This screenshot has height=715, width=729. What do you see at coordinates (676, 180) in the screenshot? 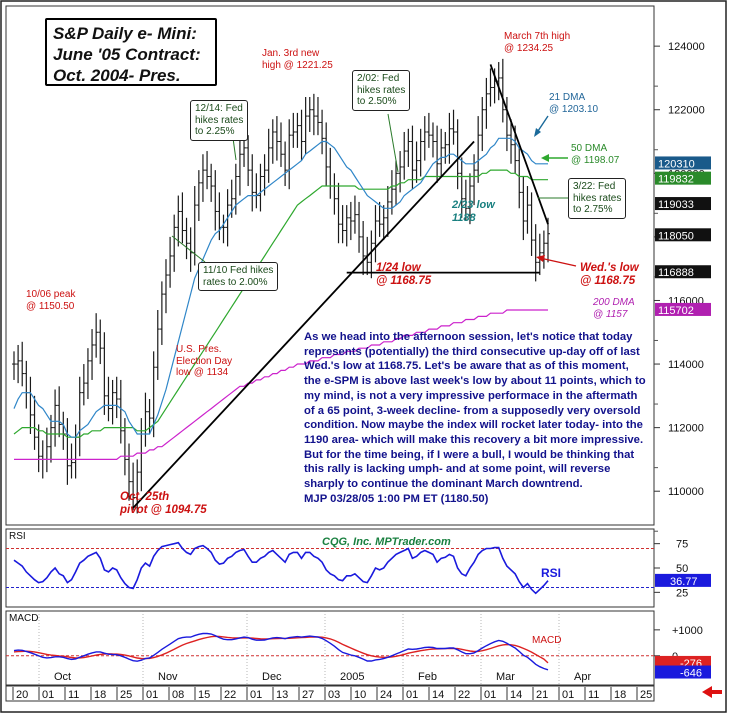
I see `price-badge-label: 119832` at bounding box center [676, 180].